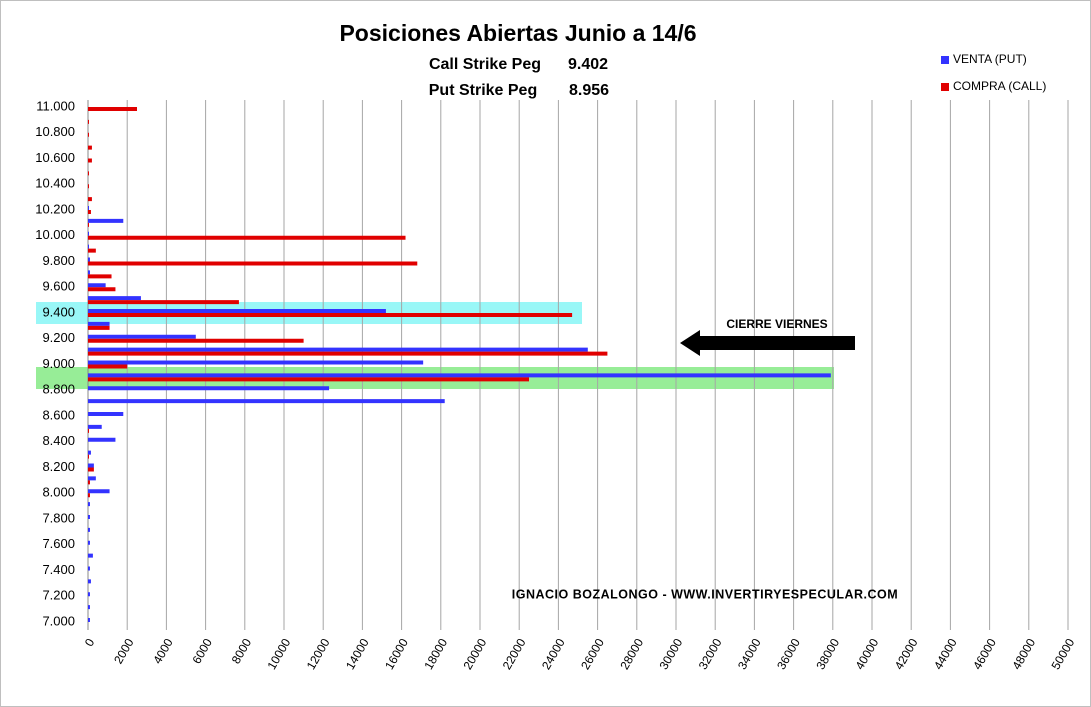 This screenshot has width=1091, height=707. Describe the element at coordinates (55, 157) in the screenshot. I see `y-tick-label: 10.600` at that location.